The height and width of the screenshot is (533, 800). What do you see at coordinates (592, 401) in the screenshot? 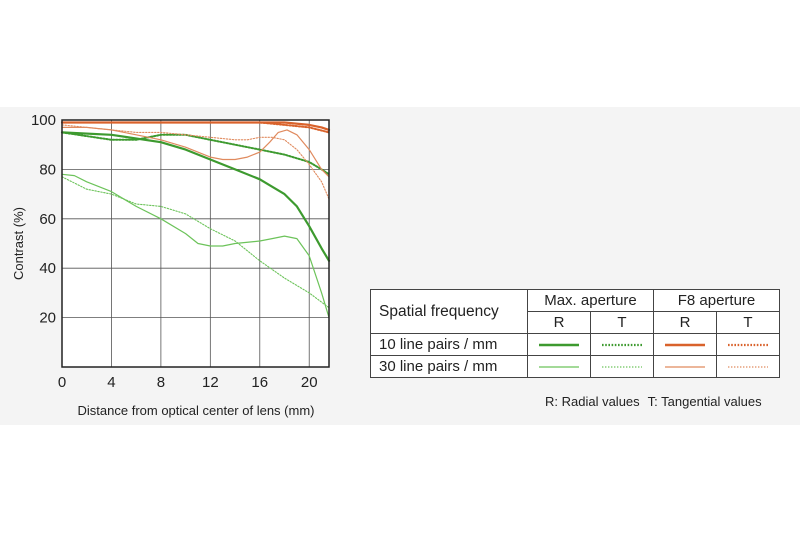
I see `note-radial: R: Radial values` at bounding box center [592, 401].